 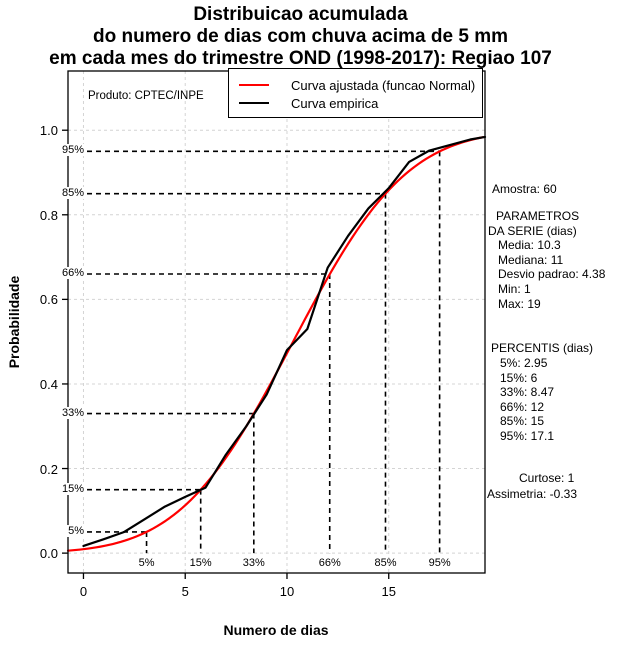 I want to click on percentile-axis-label: 15%, so click(x=64, y=488).